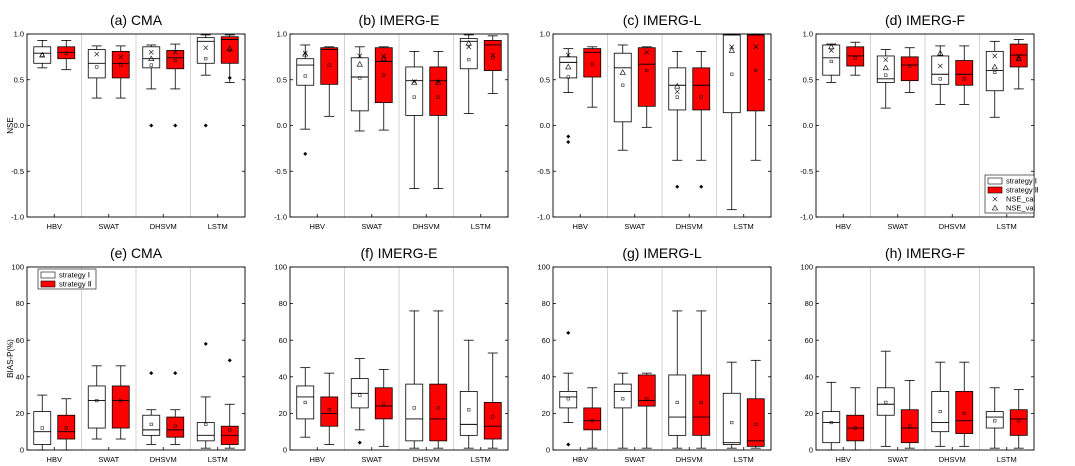 The image size is (1075, 466). Describe the element at coordinates (468, 42) in the screenshot. I see `nse-val-marker` at that location.